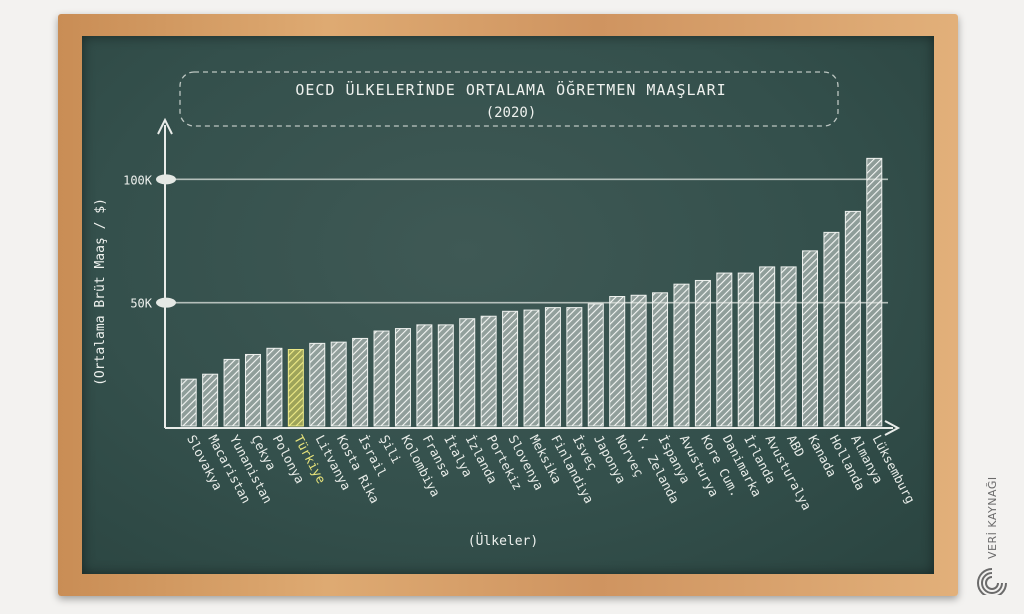  What do you see at coordinates (165, 126) in the screenshot?
I see `y-axis-arrow` at bounding box center [165, 126].